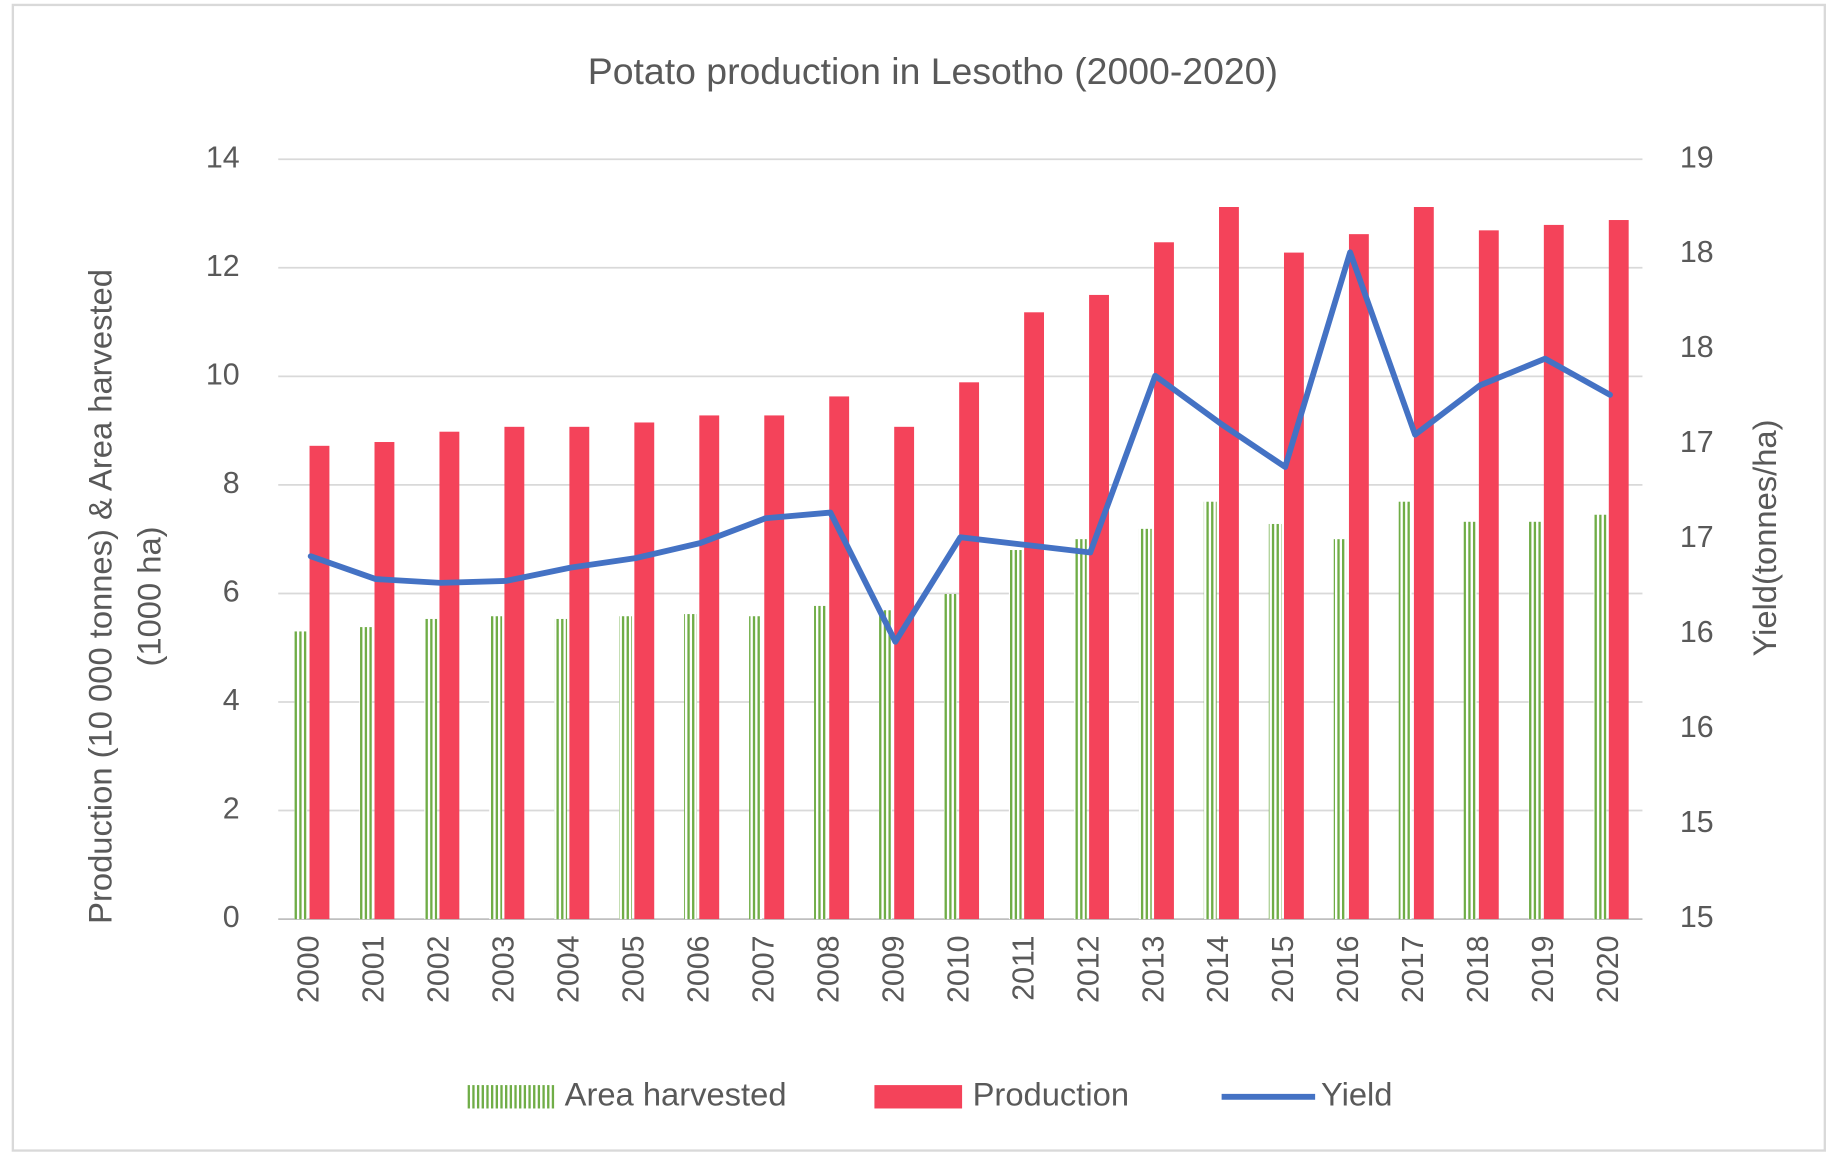 This screenshot has width=1833, height=1159. I want to click on x-tick-label: 2001, so click(374, 969).